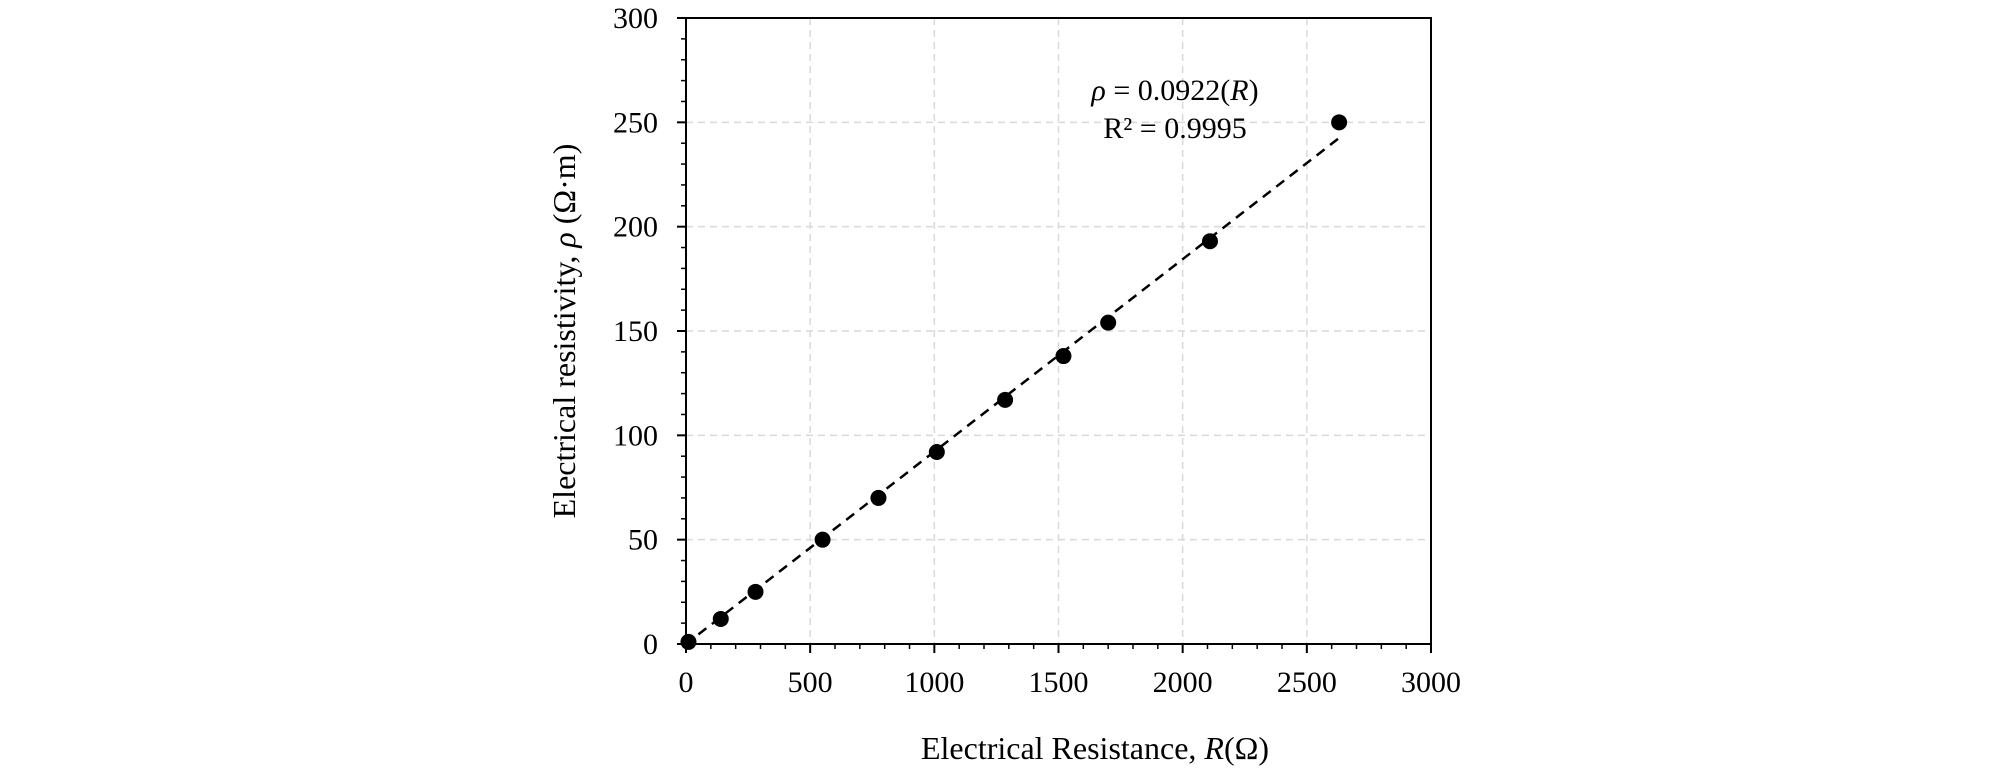  Describe the element at coordinates (564, 331) in the screenshot. I see `y-axis-title: Electrical resistivity, ρ (Ω·m)` at that location.